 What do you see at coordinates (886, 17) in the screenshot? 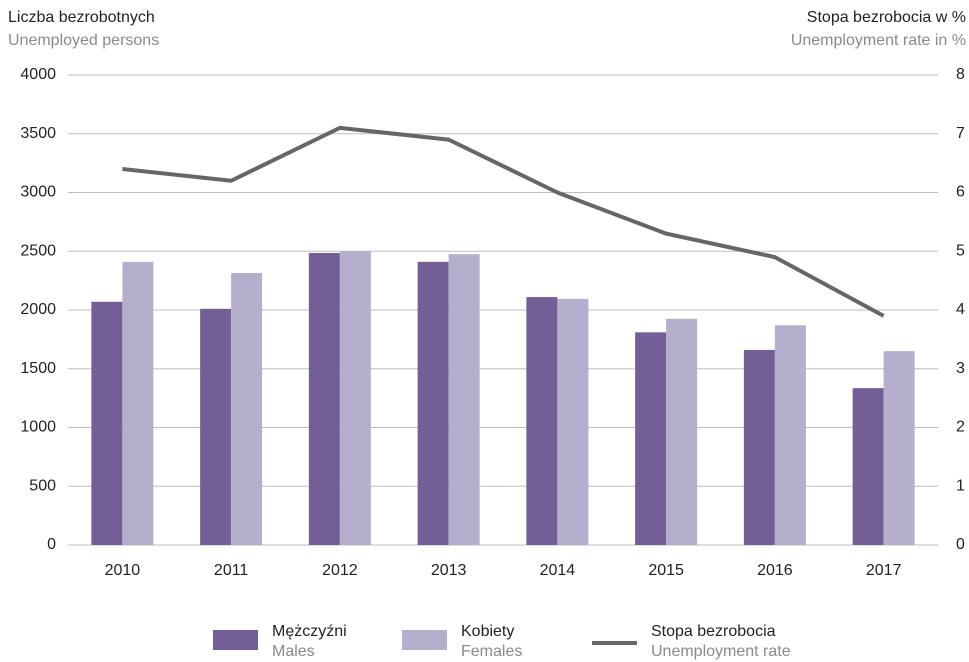
I see `y2-axis-title: Stopa bezrobocia w %` at bounding box center [886, 17].